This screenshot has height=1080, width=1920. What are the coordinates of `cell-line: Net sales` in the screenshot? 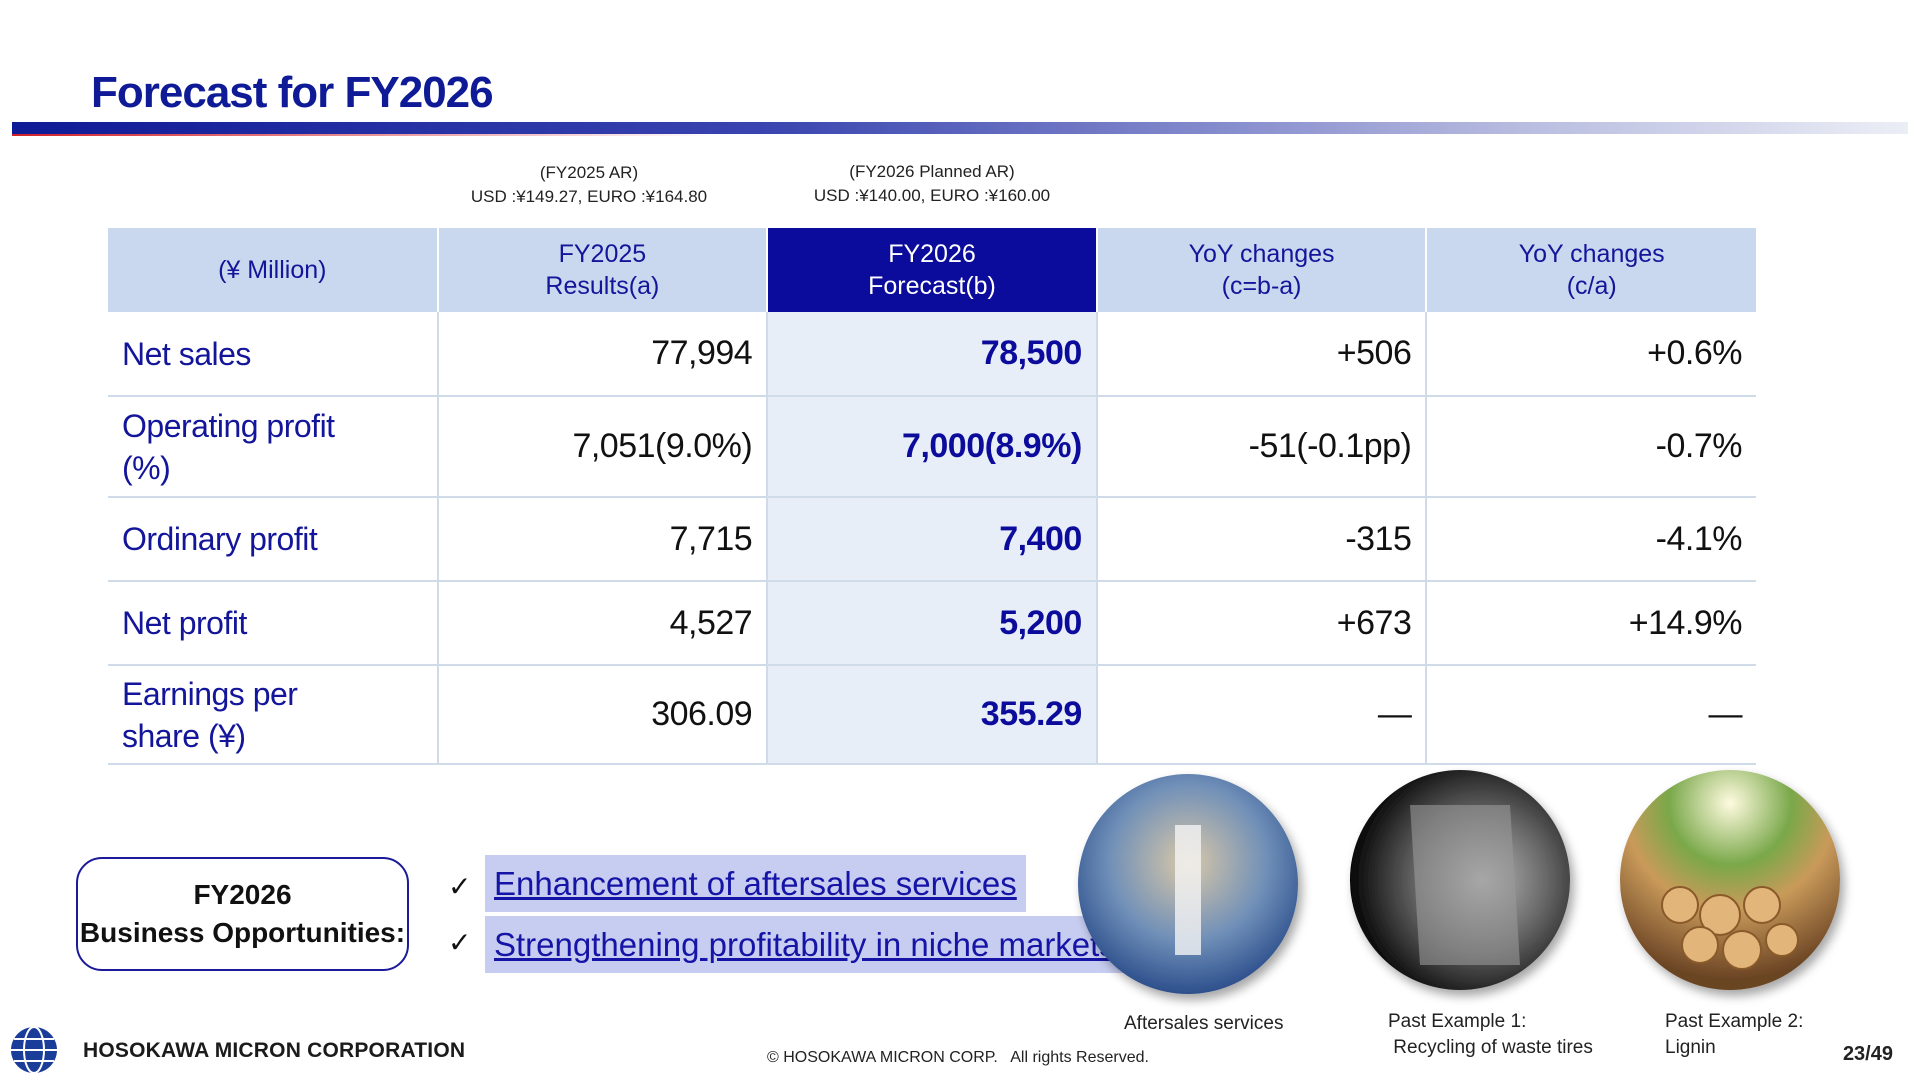 It's located at (186, 353).